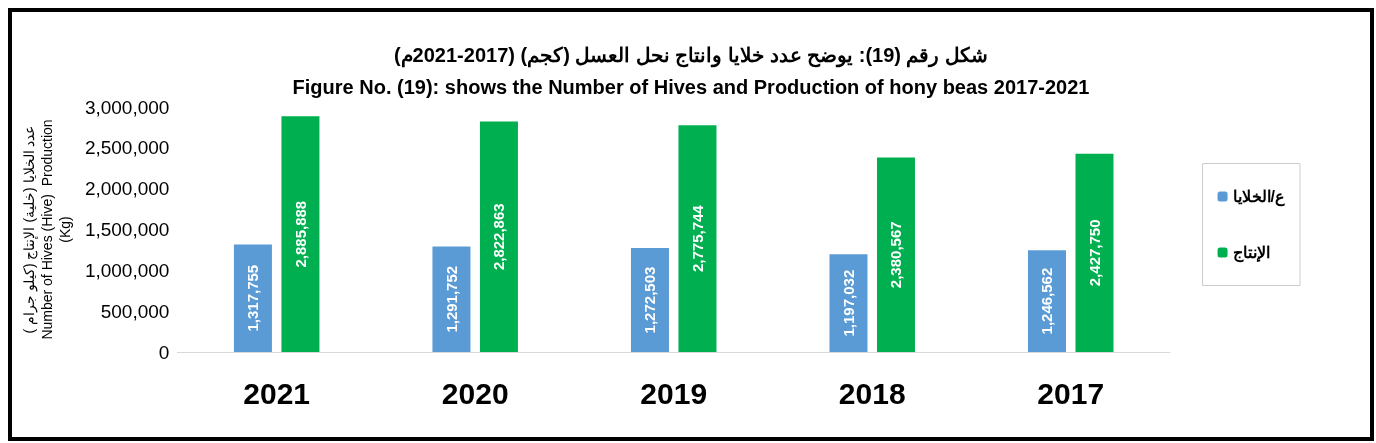  What do you see at coordinates (691, 87) in the screenshot?
I see `chart-subtitle: Figure No. (19): shows the Number of Hives and Production of hony beas 2017-2021` at bounding box center [691, 87].